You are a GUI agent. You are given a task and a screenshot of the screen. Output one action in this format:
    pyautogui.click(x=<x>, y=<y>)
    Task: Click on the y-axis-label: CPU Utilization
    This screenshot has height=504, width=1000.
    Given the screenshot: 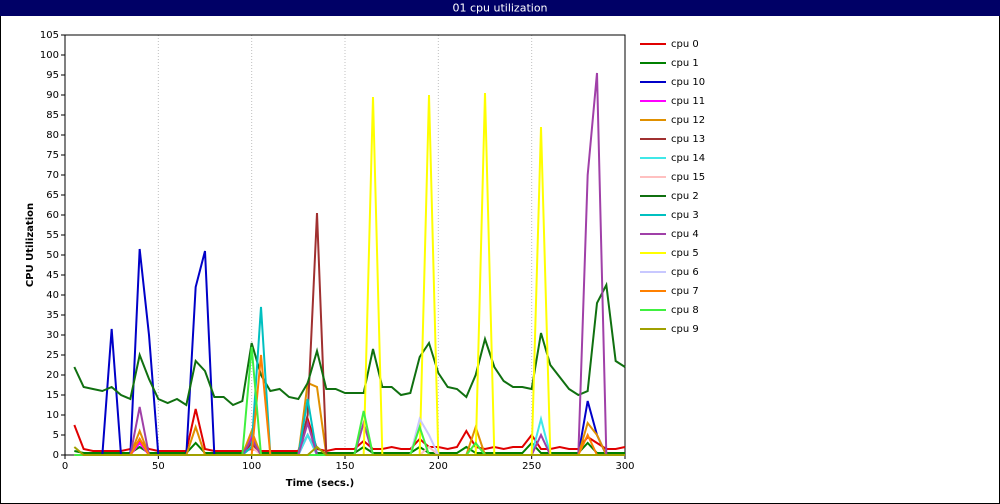 What is the action you would take?
    pyautogui.click(x=30, y=245)
    